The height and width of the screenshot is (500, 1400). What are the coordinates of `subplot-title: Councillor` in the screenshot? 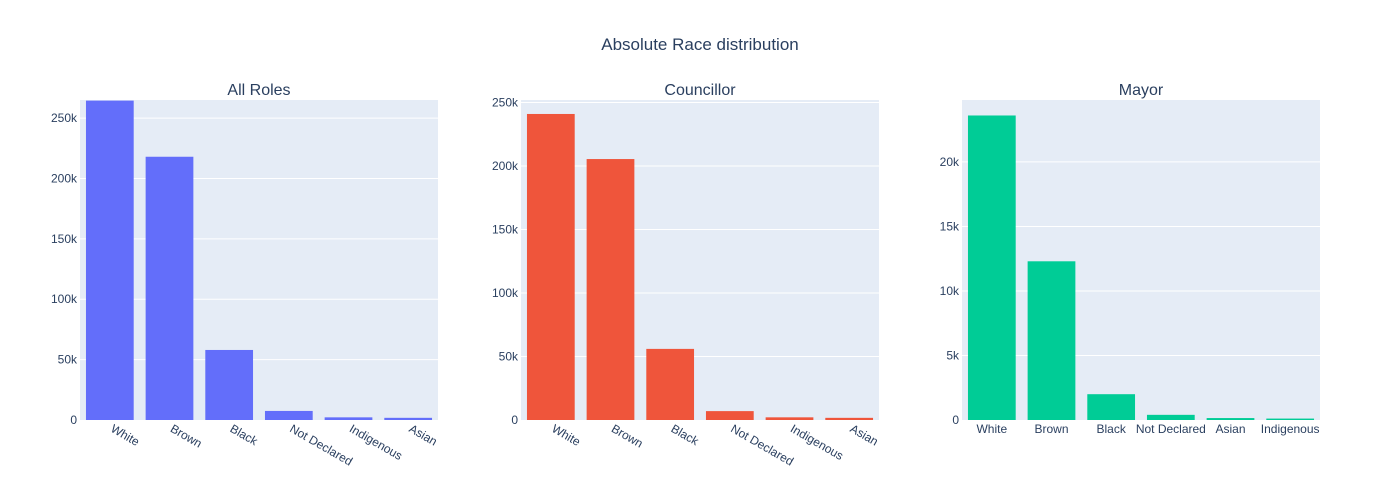 It's located at (700, 90).